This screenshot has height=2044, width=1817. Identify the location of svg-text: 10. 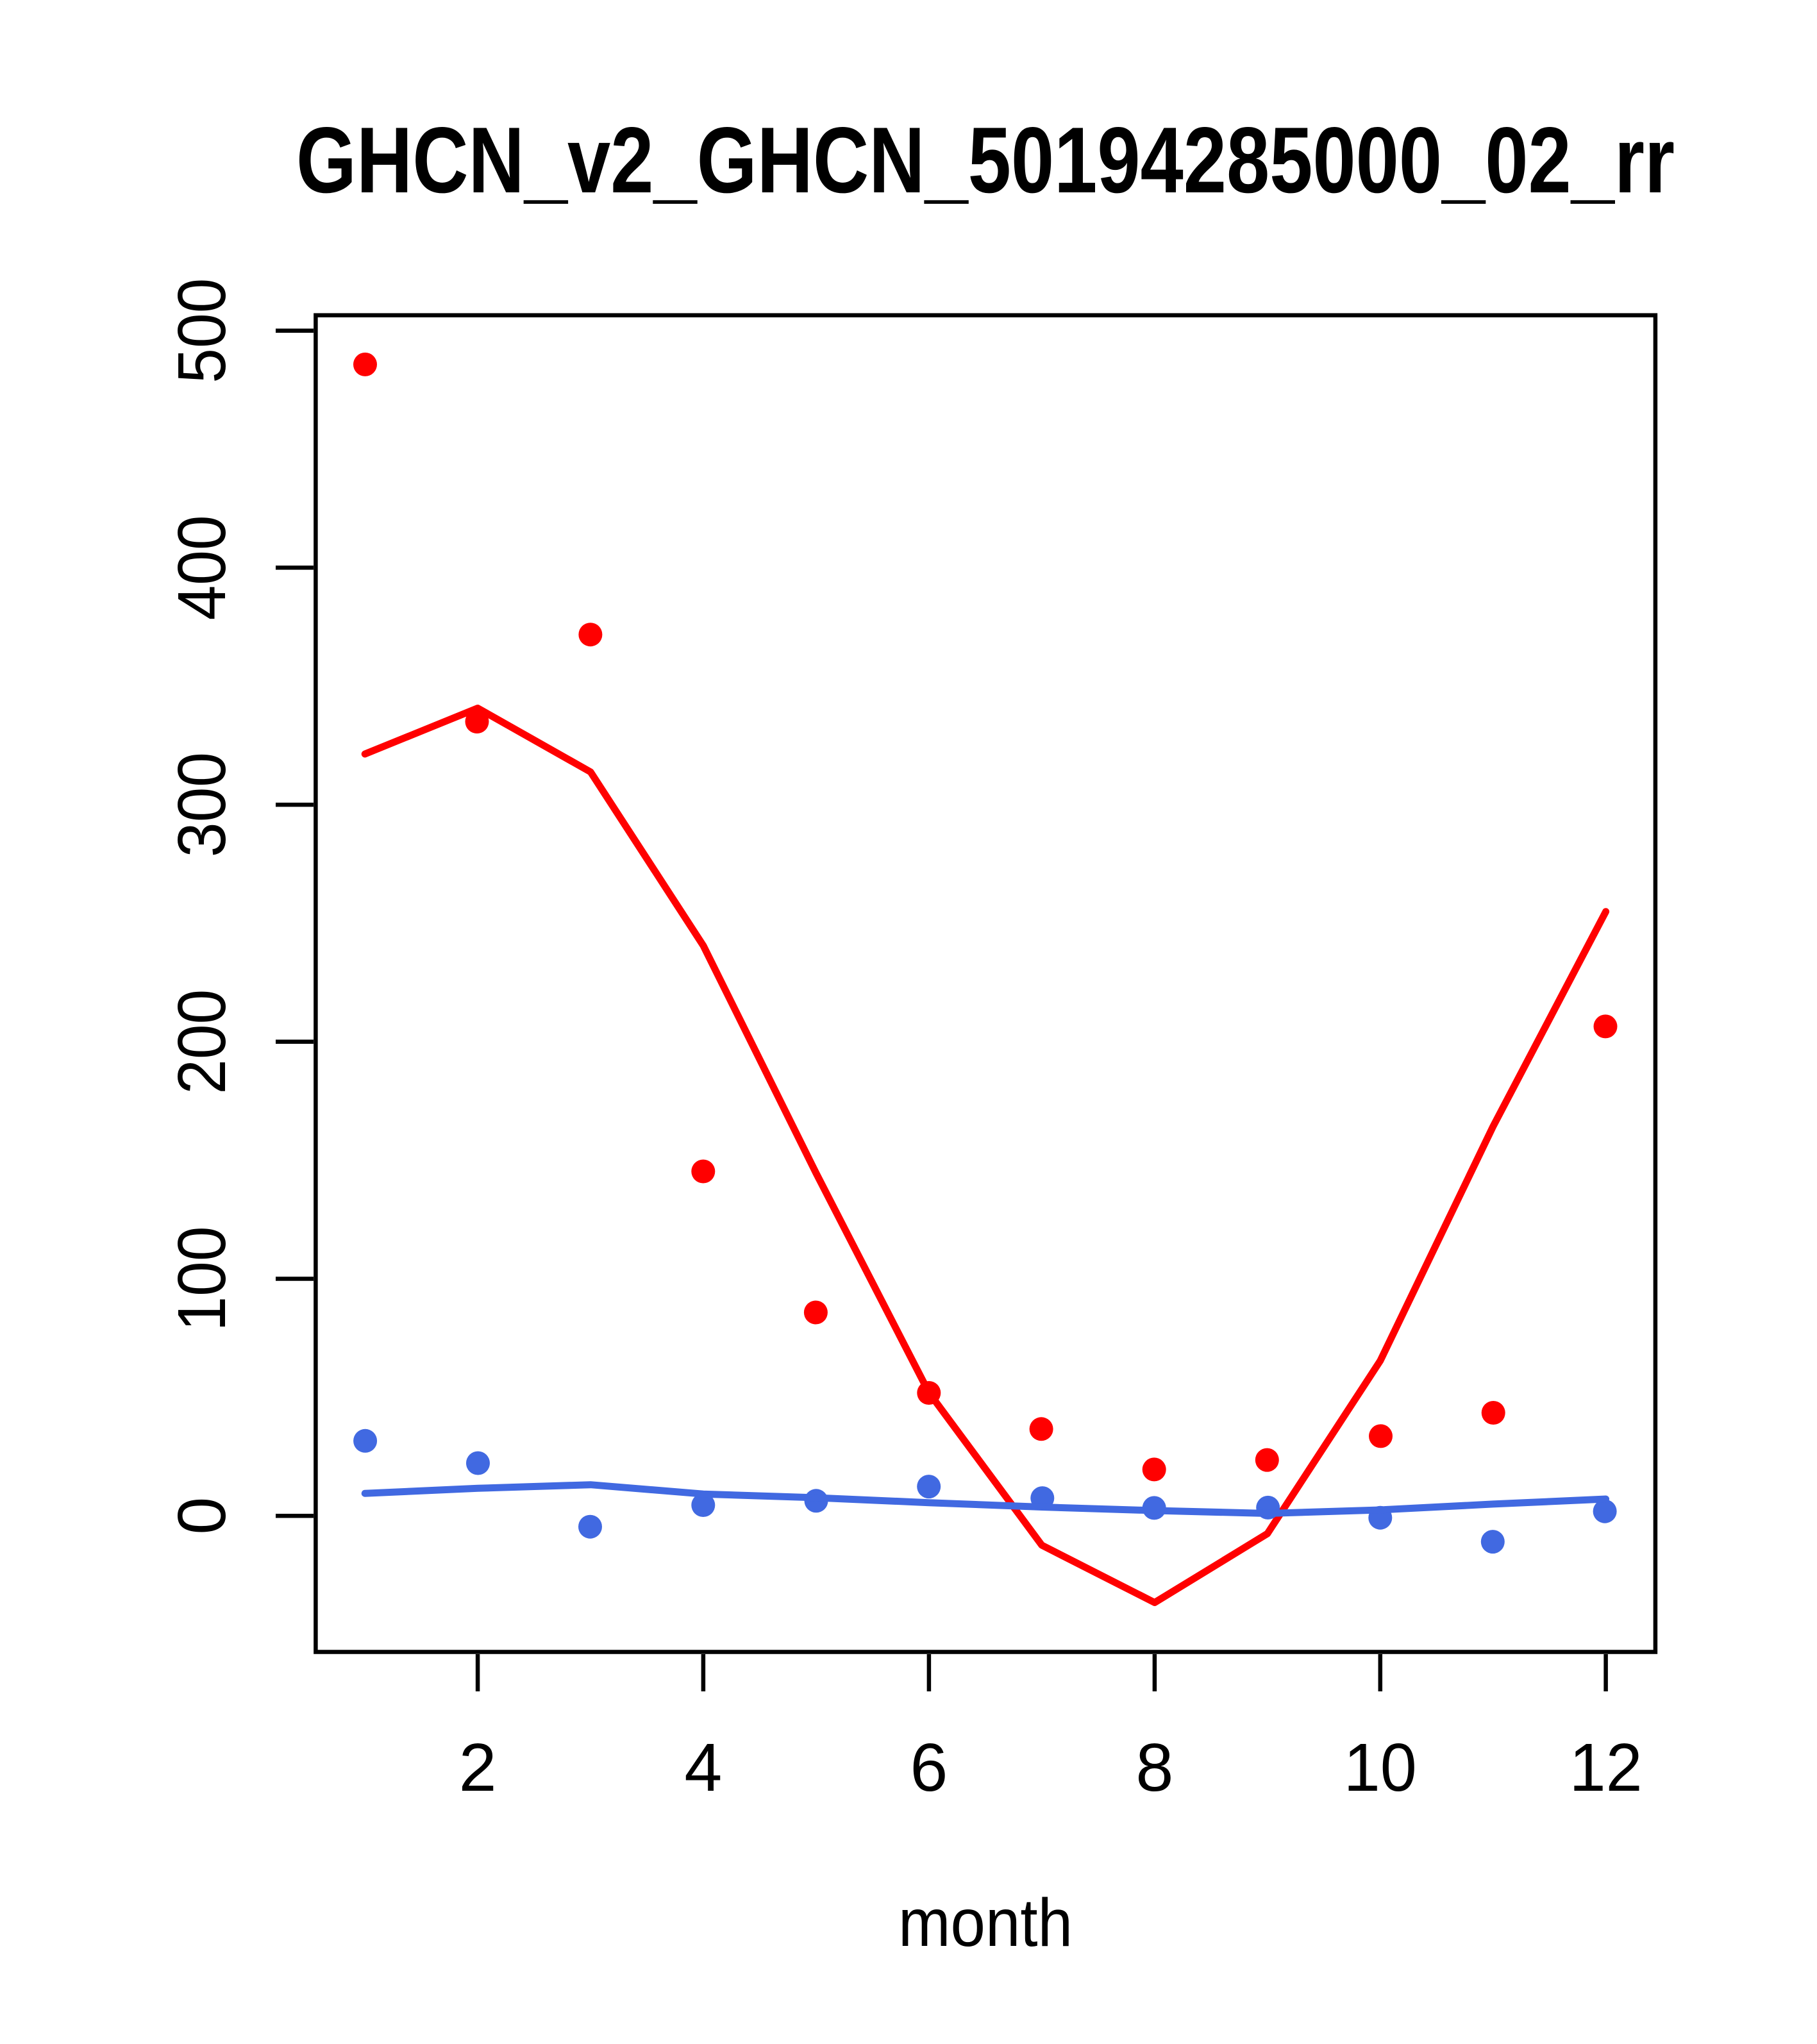
(1381, 1767).